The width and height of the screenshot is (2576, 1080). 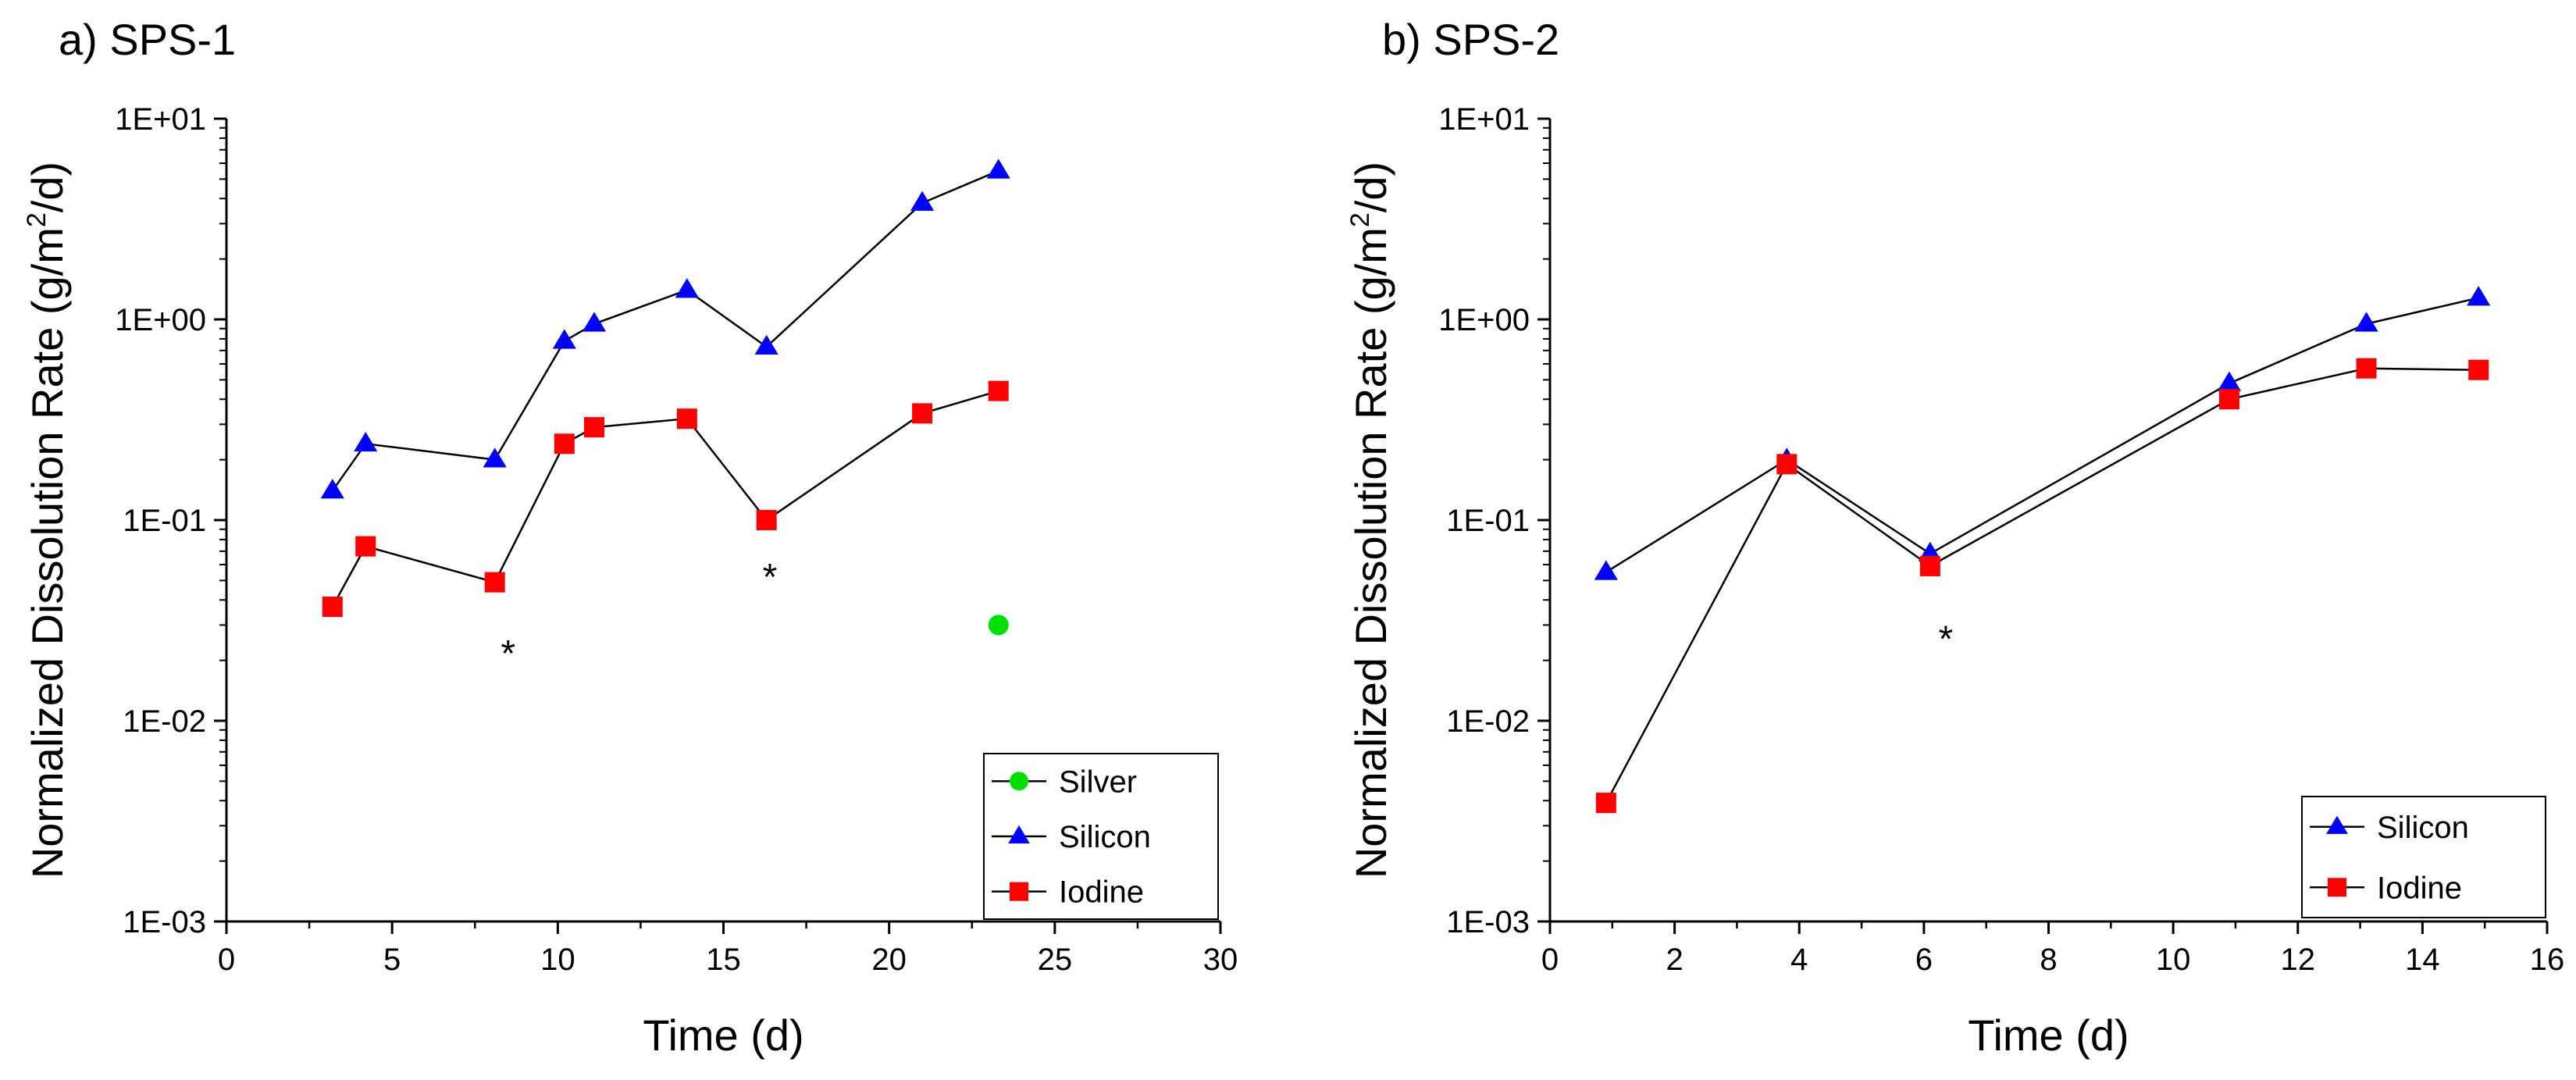 What do you see at coordinates (1055, 960) in the screenshot?
I see `x-tick-label: 25` at bounding box center [1055, 960].